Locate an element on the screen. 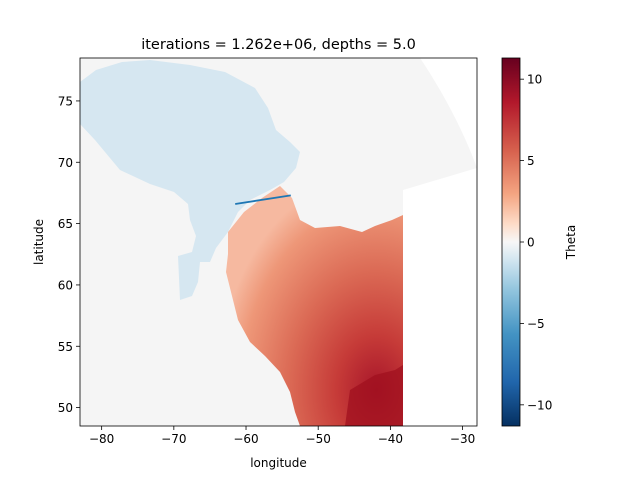  x-axis-label: longitude is located at coordinates (278, 463).